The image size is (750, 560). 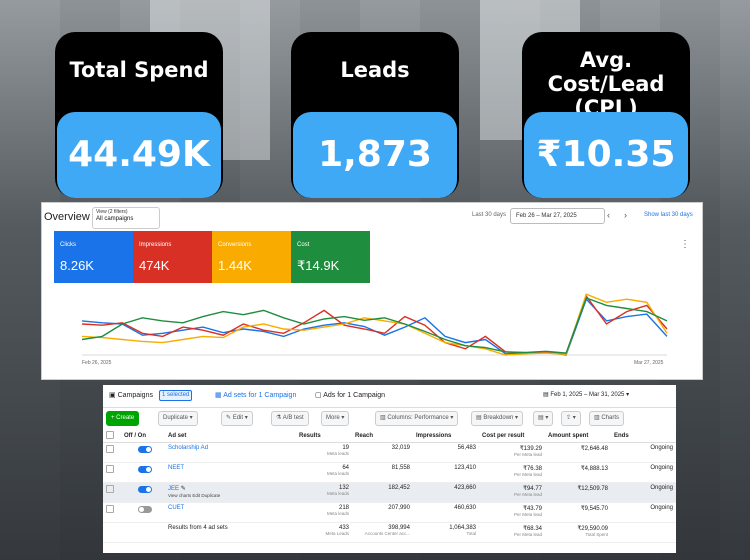 What do you see at coordinates (382, 492) in the screenshot?
I see `reach-value: 182,452` at bounding box center [382, 492].